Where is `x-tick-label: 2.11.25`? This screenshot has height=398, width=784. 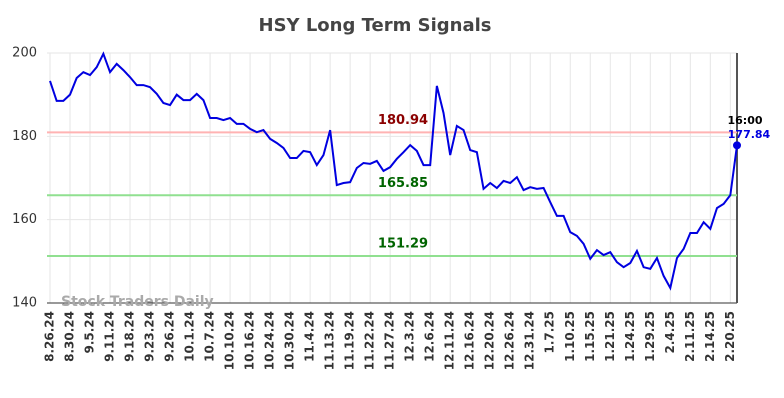 x-tick-label: 2.11.25 is located at coordinates (690, 336).